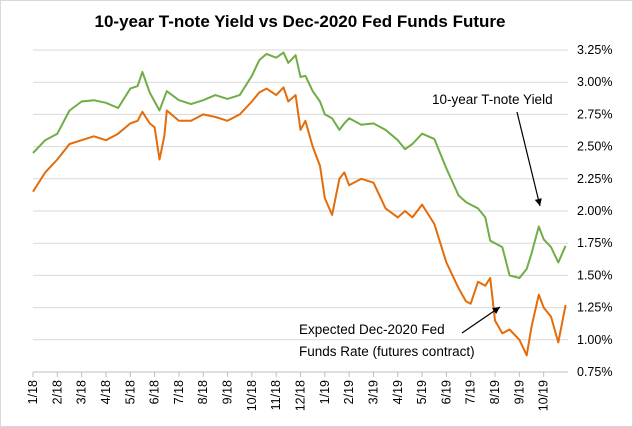  What do you see at coordinates (495, 392) in the screenshot?
I see `x-tick-label: 8/19` at bounding box center [495, 392].